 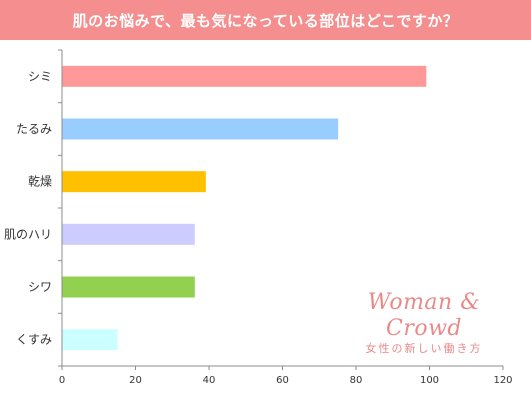 What do you see at coordinates (502, 380) in the screenshot?
I see `x-tick-label: 120` at bounding box center [502, 380].